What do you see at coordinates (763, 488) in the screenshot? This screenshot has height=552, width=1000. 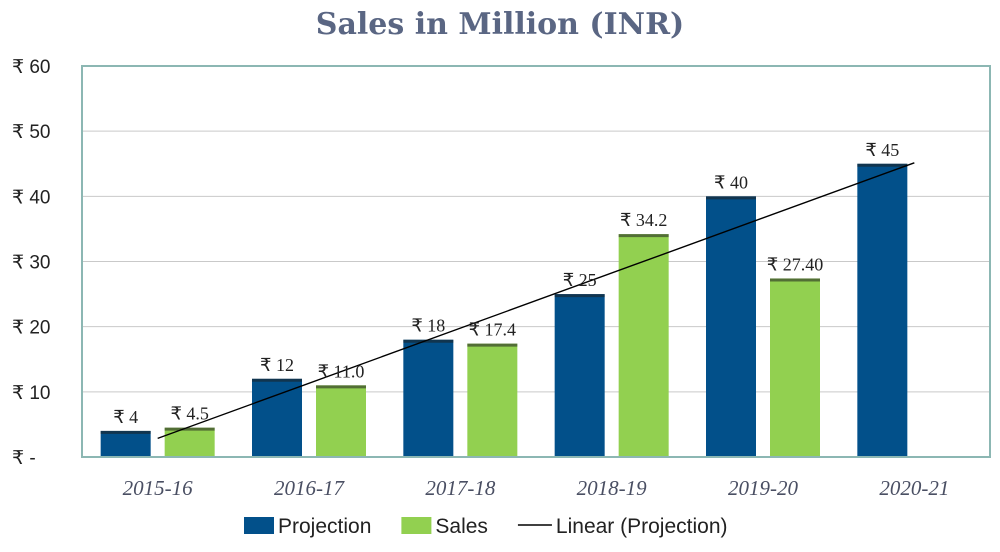 I see `x-tick-label: 2019-20` at bounding box center [763, 488].